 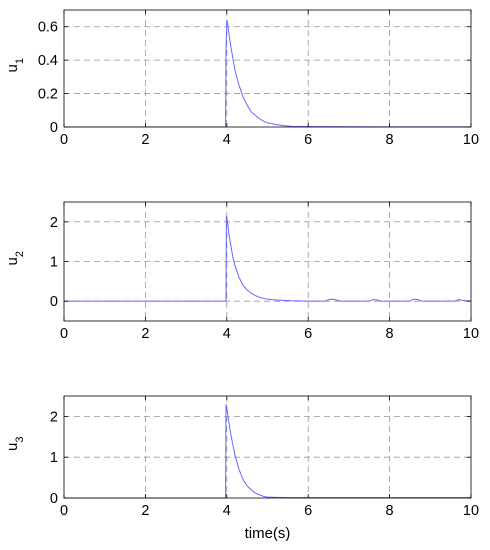 What do you see at coordinates (15, 258) in the screenshot?
I see `y-axis-label-2: u2` at bounding box center [15, 258].